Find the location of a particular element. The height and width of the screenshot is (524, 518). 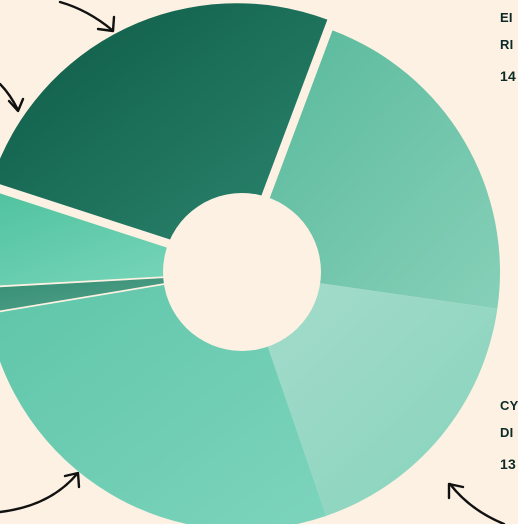

callout-arrow-left is located at coordinates (10, 97).